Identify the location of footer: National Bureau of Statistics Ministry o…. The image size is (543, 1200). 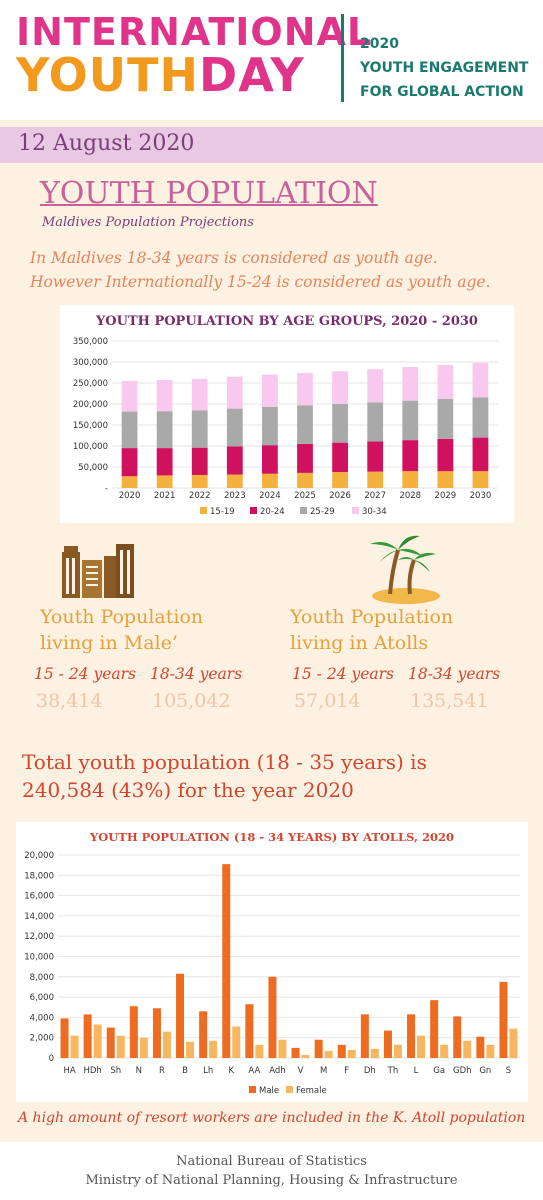
(271, 1171).